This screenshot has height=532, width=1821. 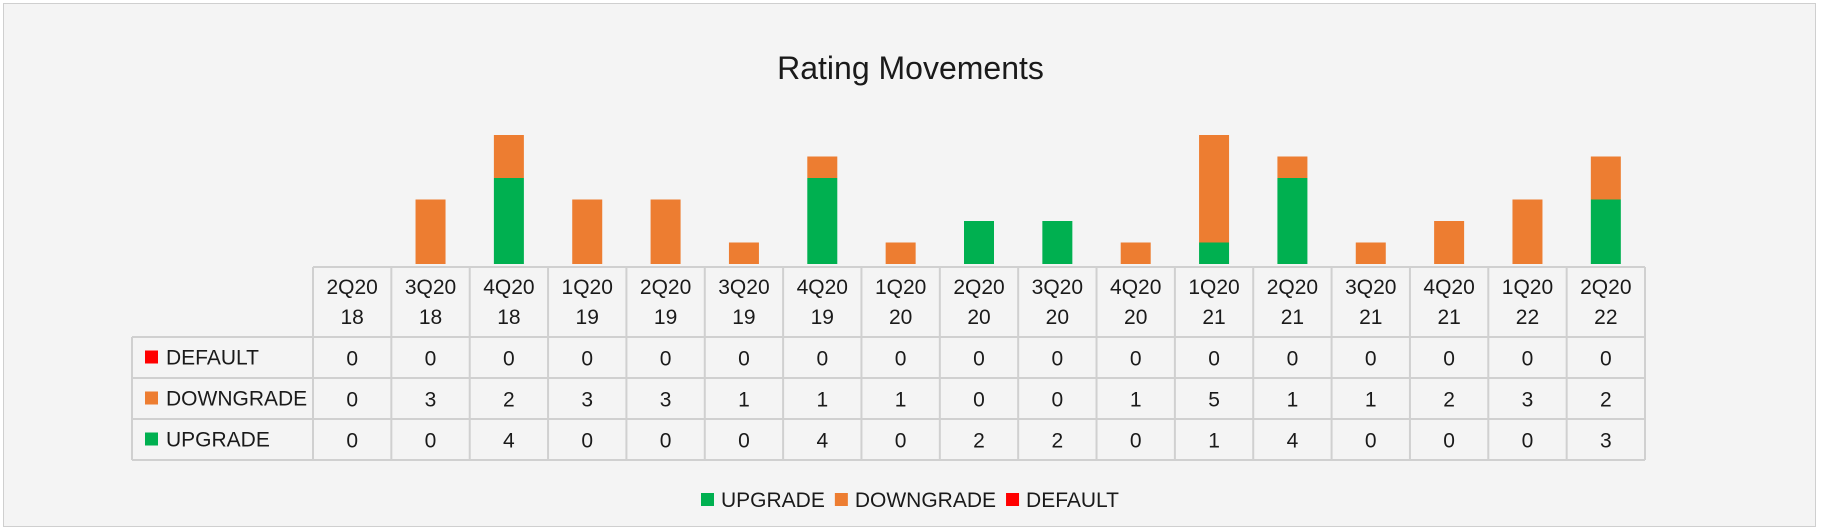 I want to click on data-label-upgrade-16: 3, so click(x=1606, y=441).